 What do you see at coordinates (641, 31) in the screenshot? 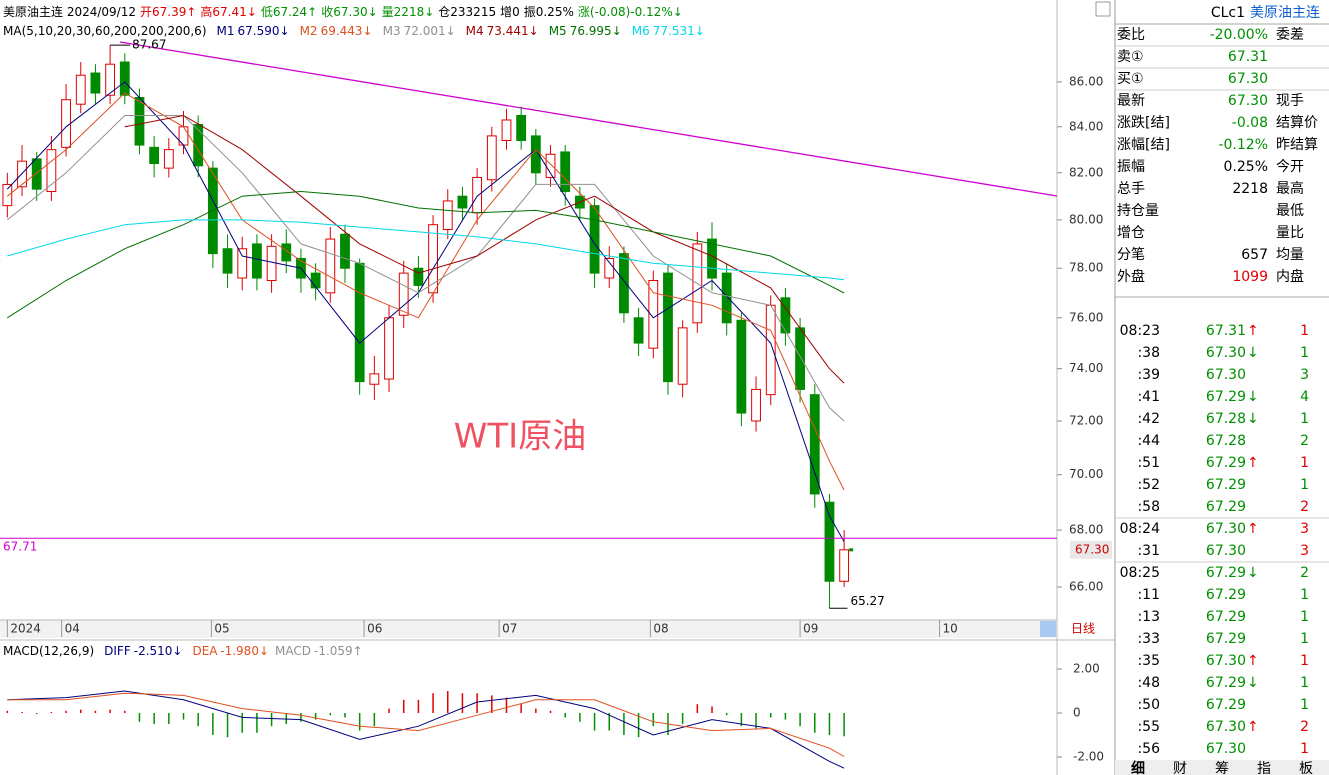
I see `legend-name: M6` at bounding box center [641, 31].